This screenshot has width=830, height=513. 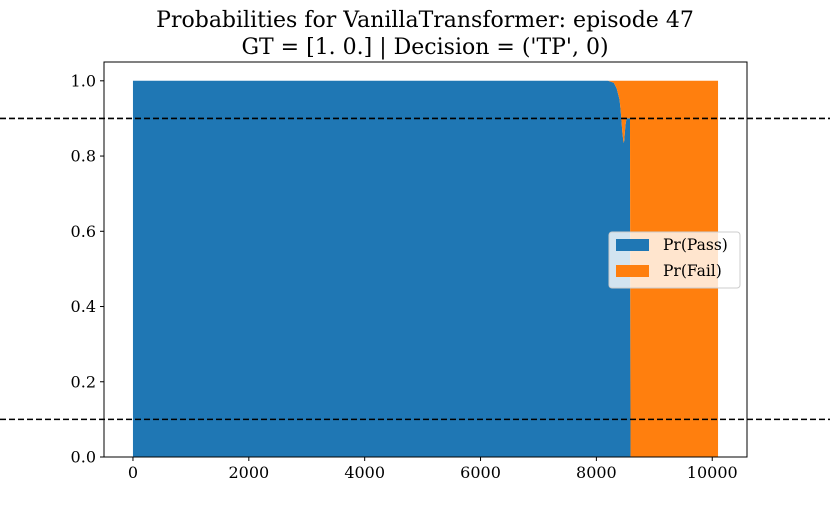 What do you see at coordinates (83, 80) in the screenshot?
I see `y-tick-label: 1.0` at bounding box center [83, 80].